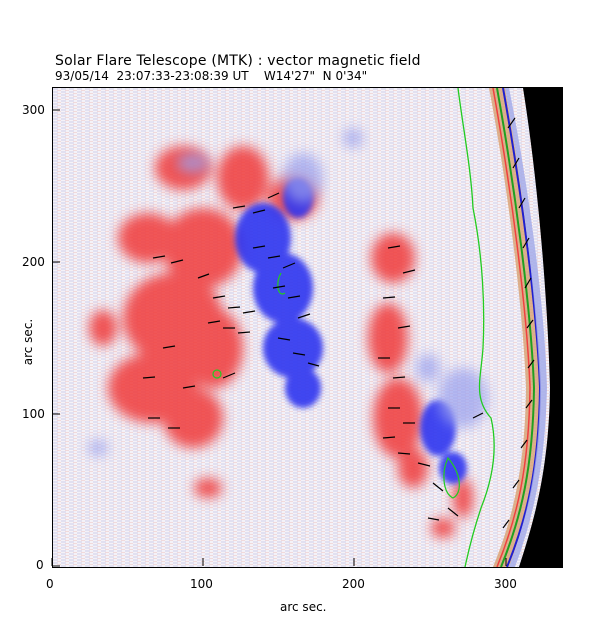  What do you see at coordinates (505, 584) in the screenshot?
I see `x-tick-label: 300` at bounding box center [505, 584].